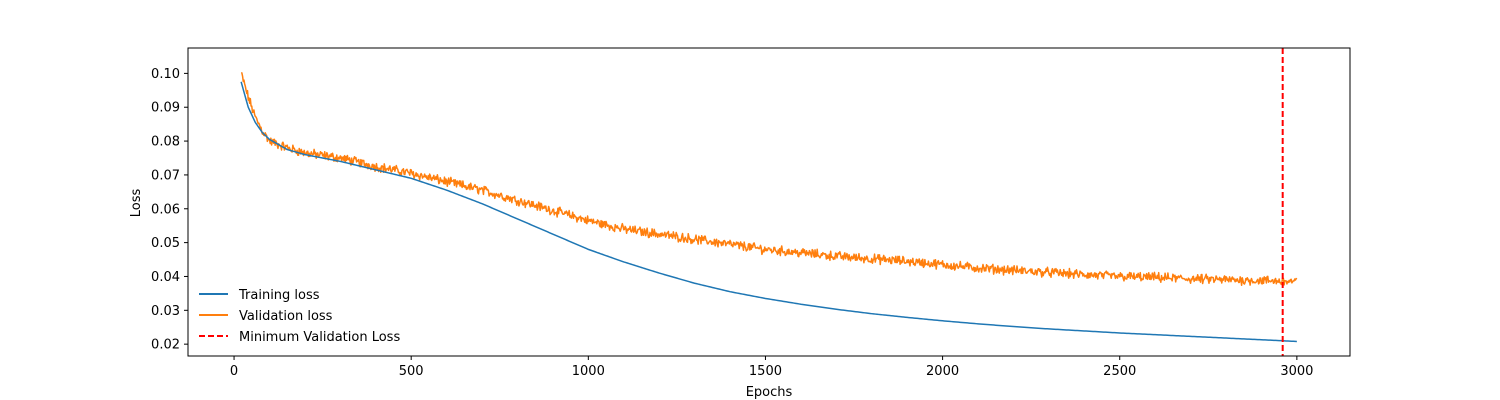 This screenshot has width=1500, height=400. I want to click on x-tick-label: 1500, so click(765, 371).